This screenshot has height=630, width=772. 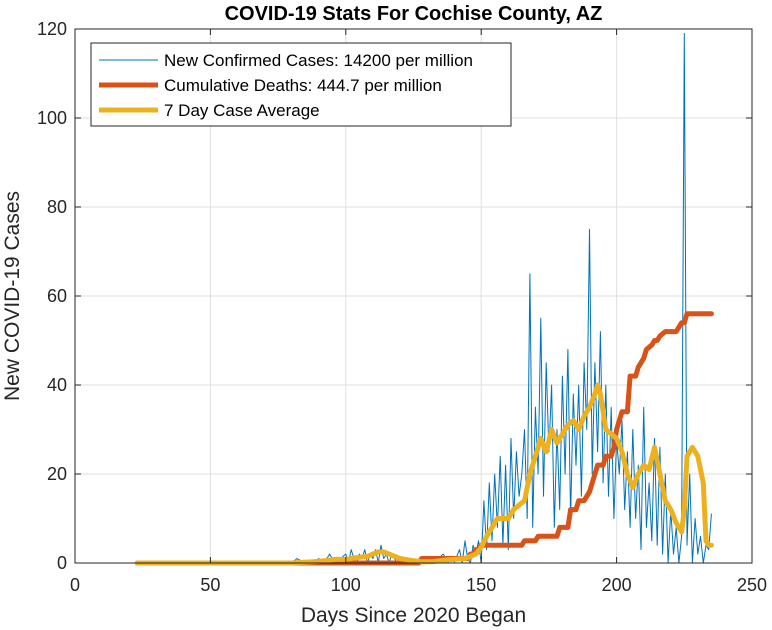 I want to click on x-tick-label: 0, so click(x=75, y=585).